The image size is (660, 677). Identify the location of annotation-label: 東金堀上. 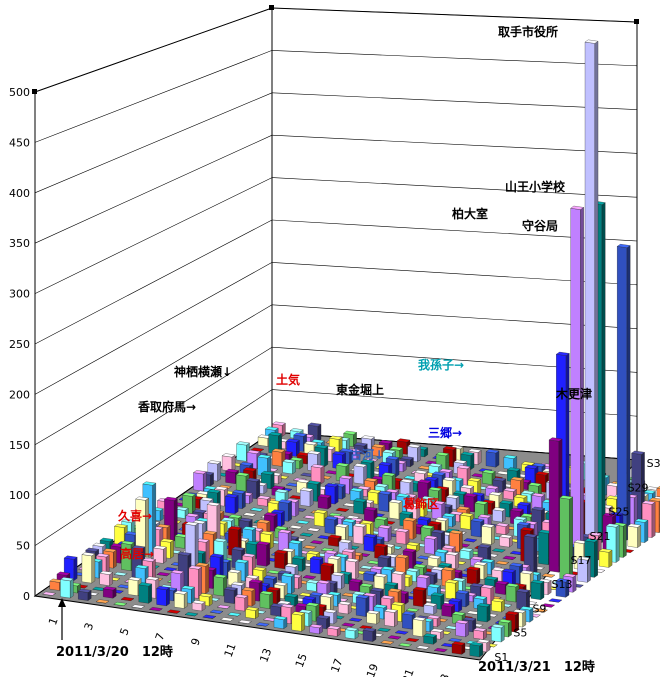
(360, 389).